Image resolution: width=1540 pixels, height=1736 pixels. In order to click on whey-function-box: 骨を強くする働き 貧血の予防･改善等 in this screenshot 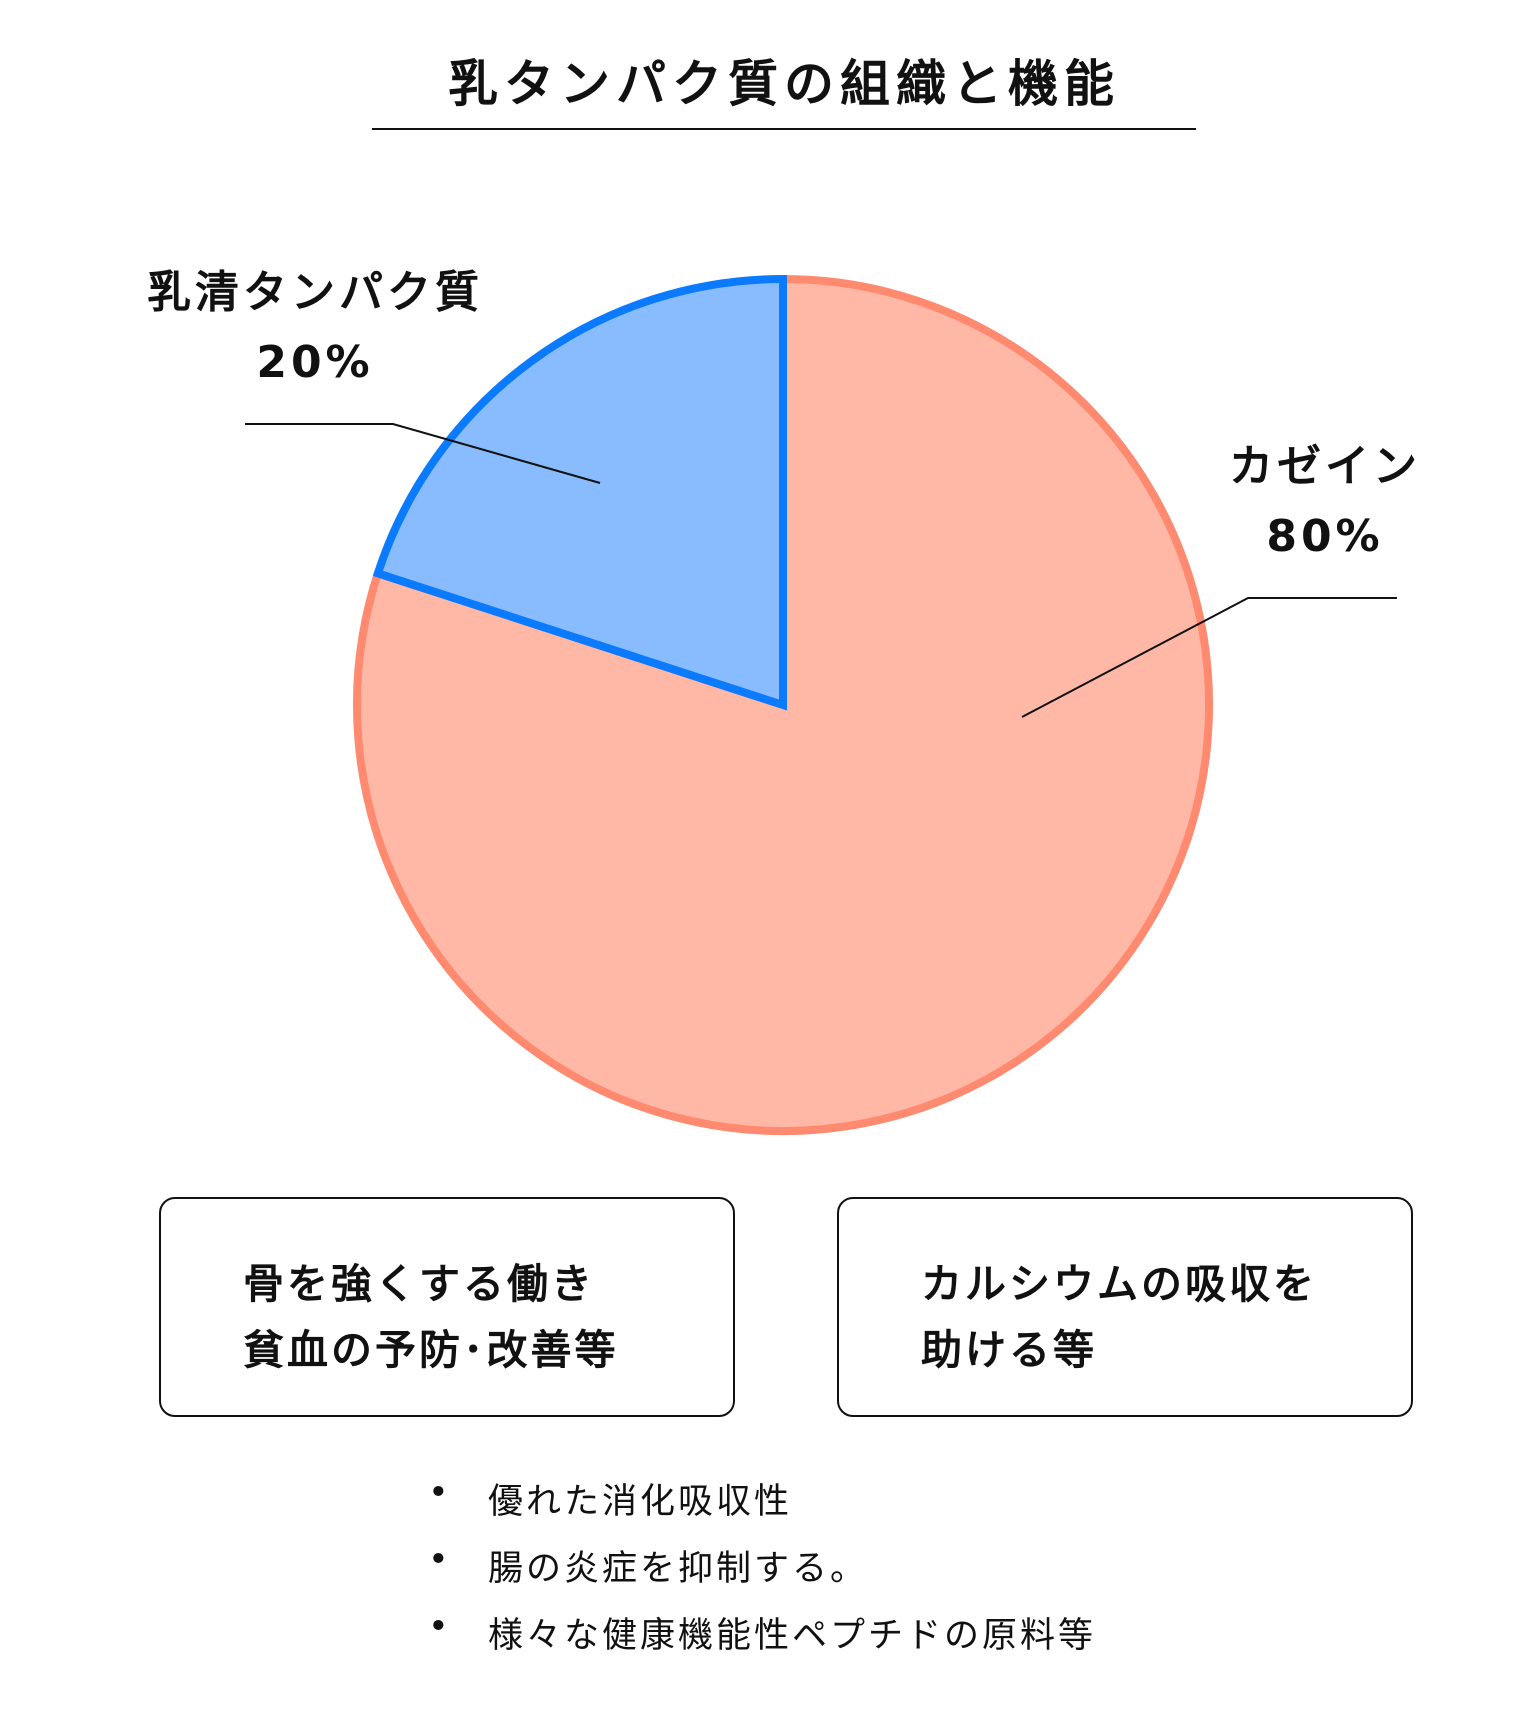, I will do `click(447, 1307)`.